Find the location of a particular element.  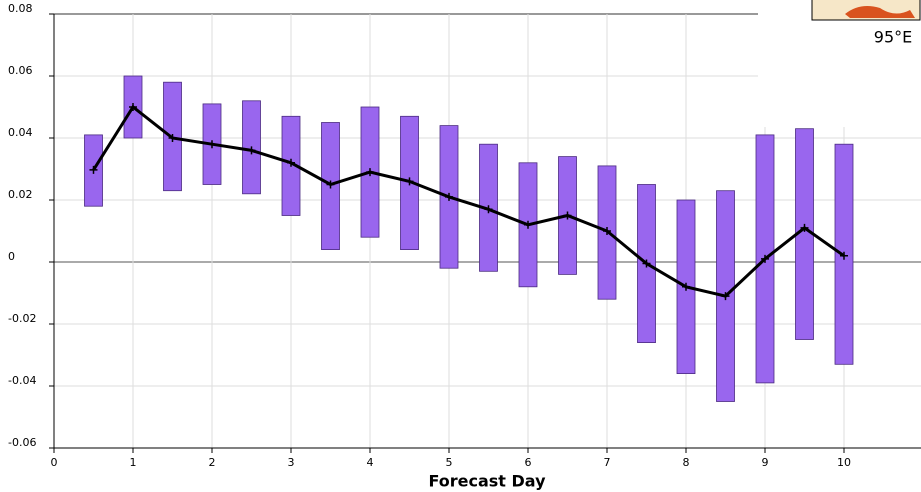

y-tick-label: -0.06 is located at coordinates (22, 442).